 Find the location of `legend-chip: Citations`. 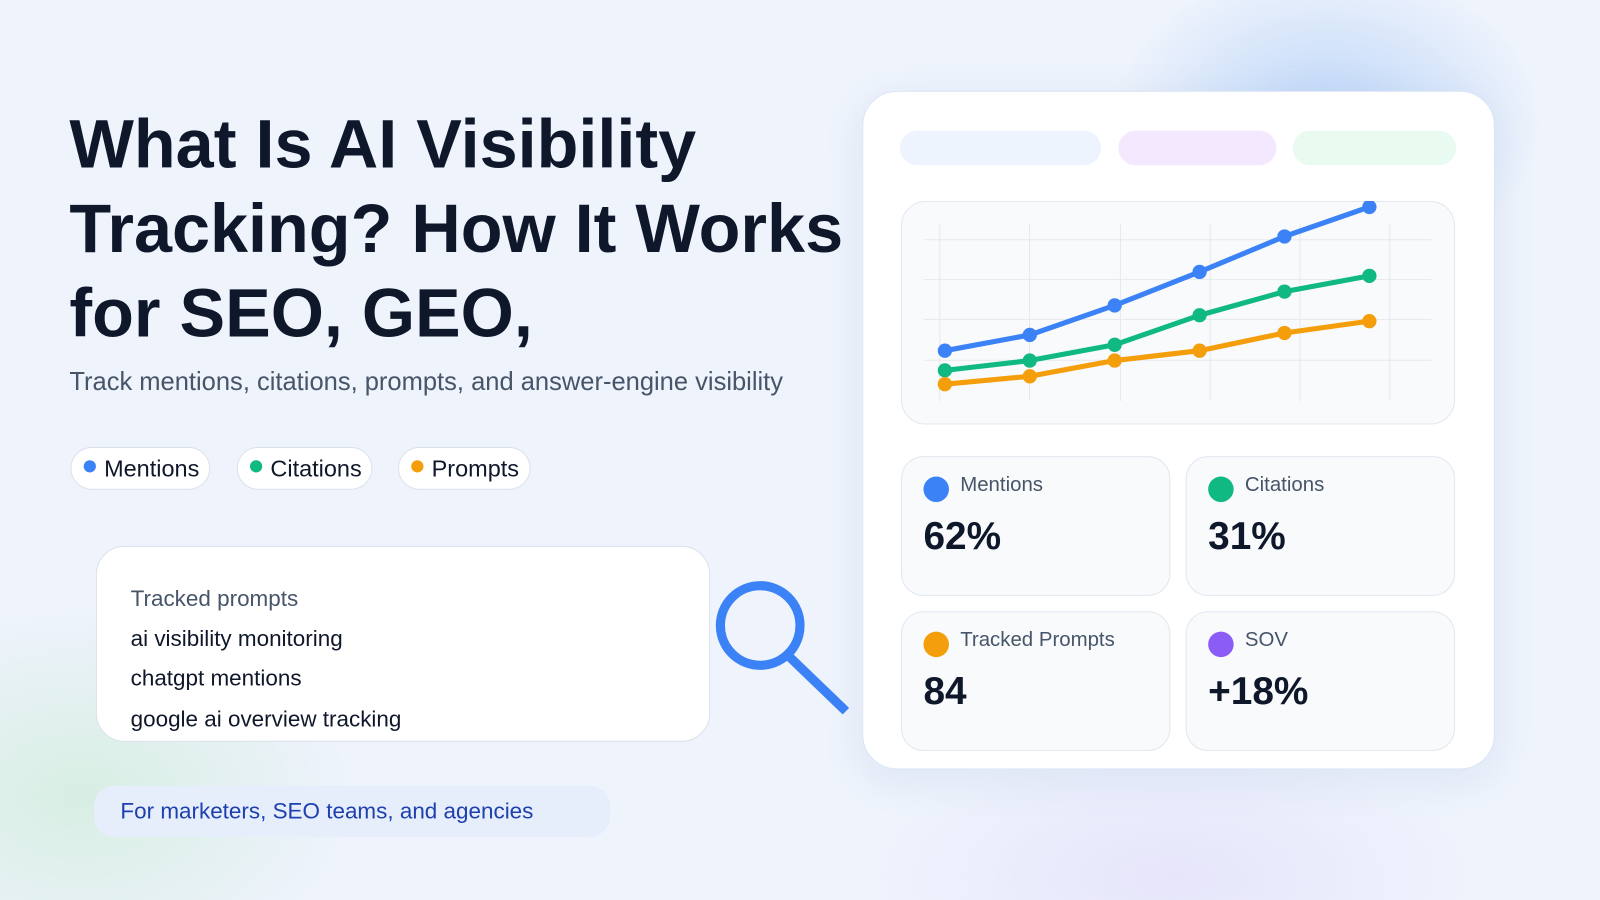

legend-chip: Citations is located at coordinates (304, 468).